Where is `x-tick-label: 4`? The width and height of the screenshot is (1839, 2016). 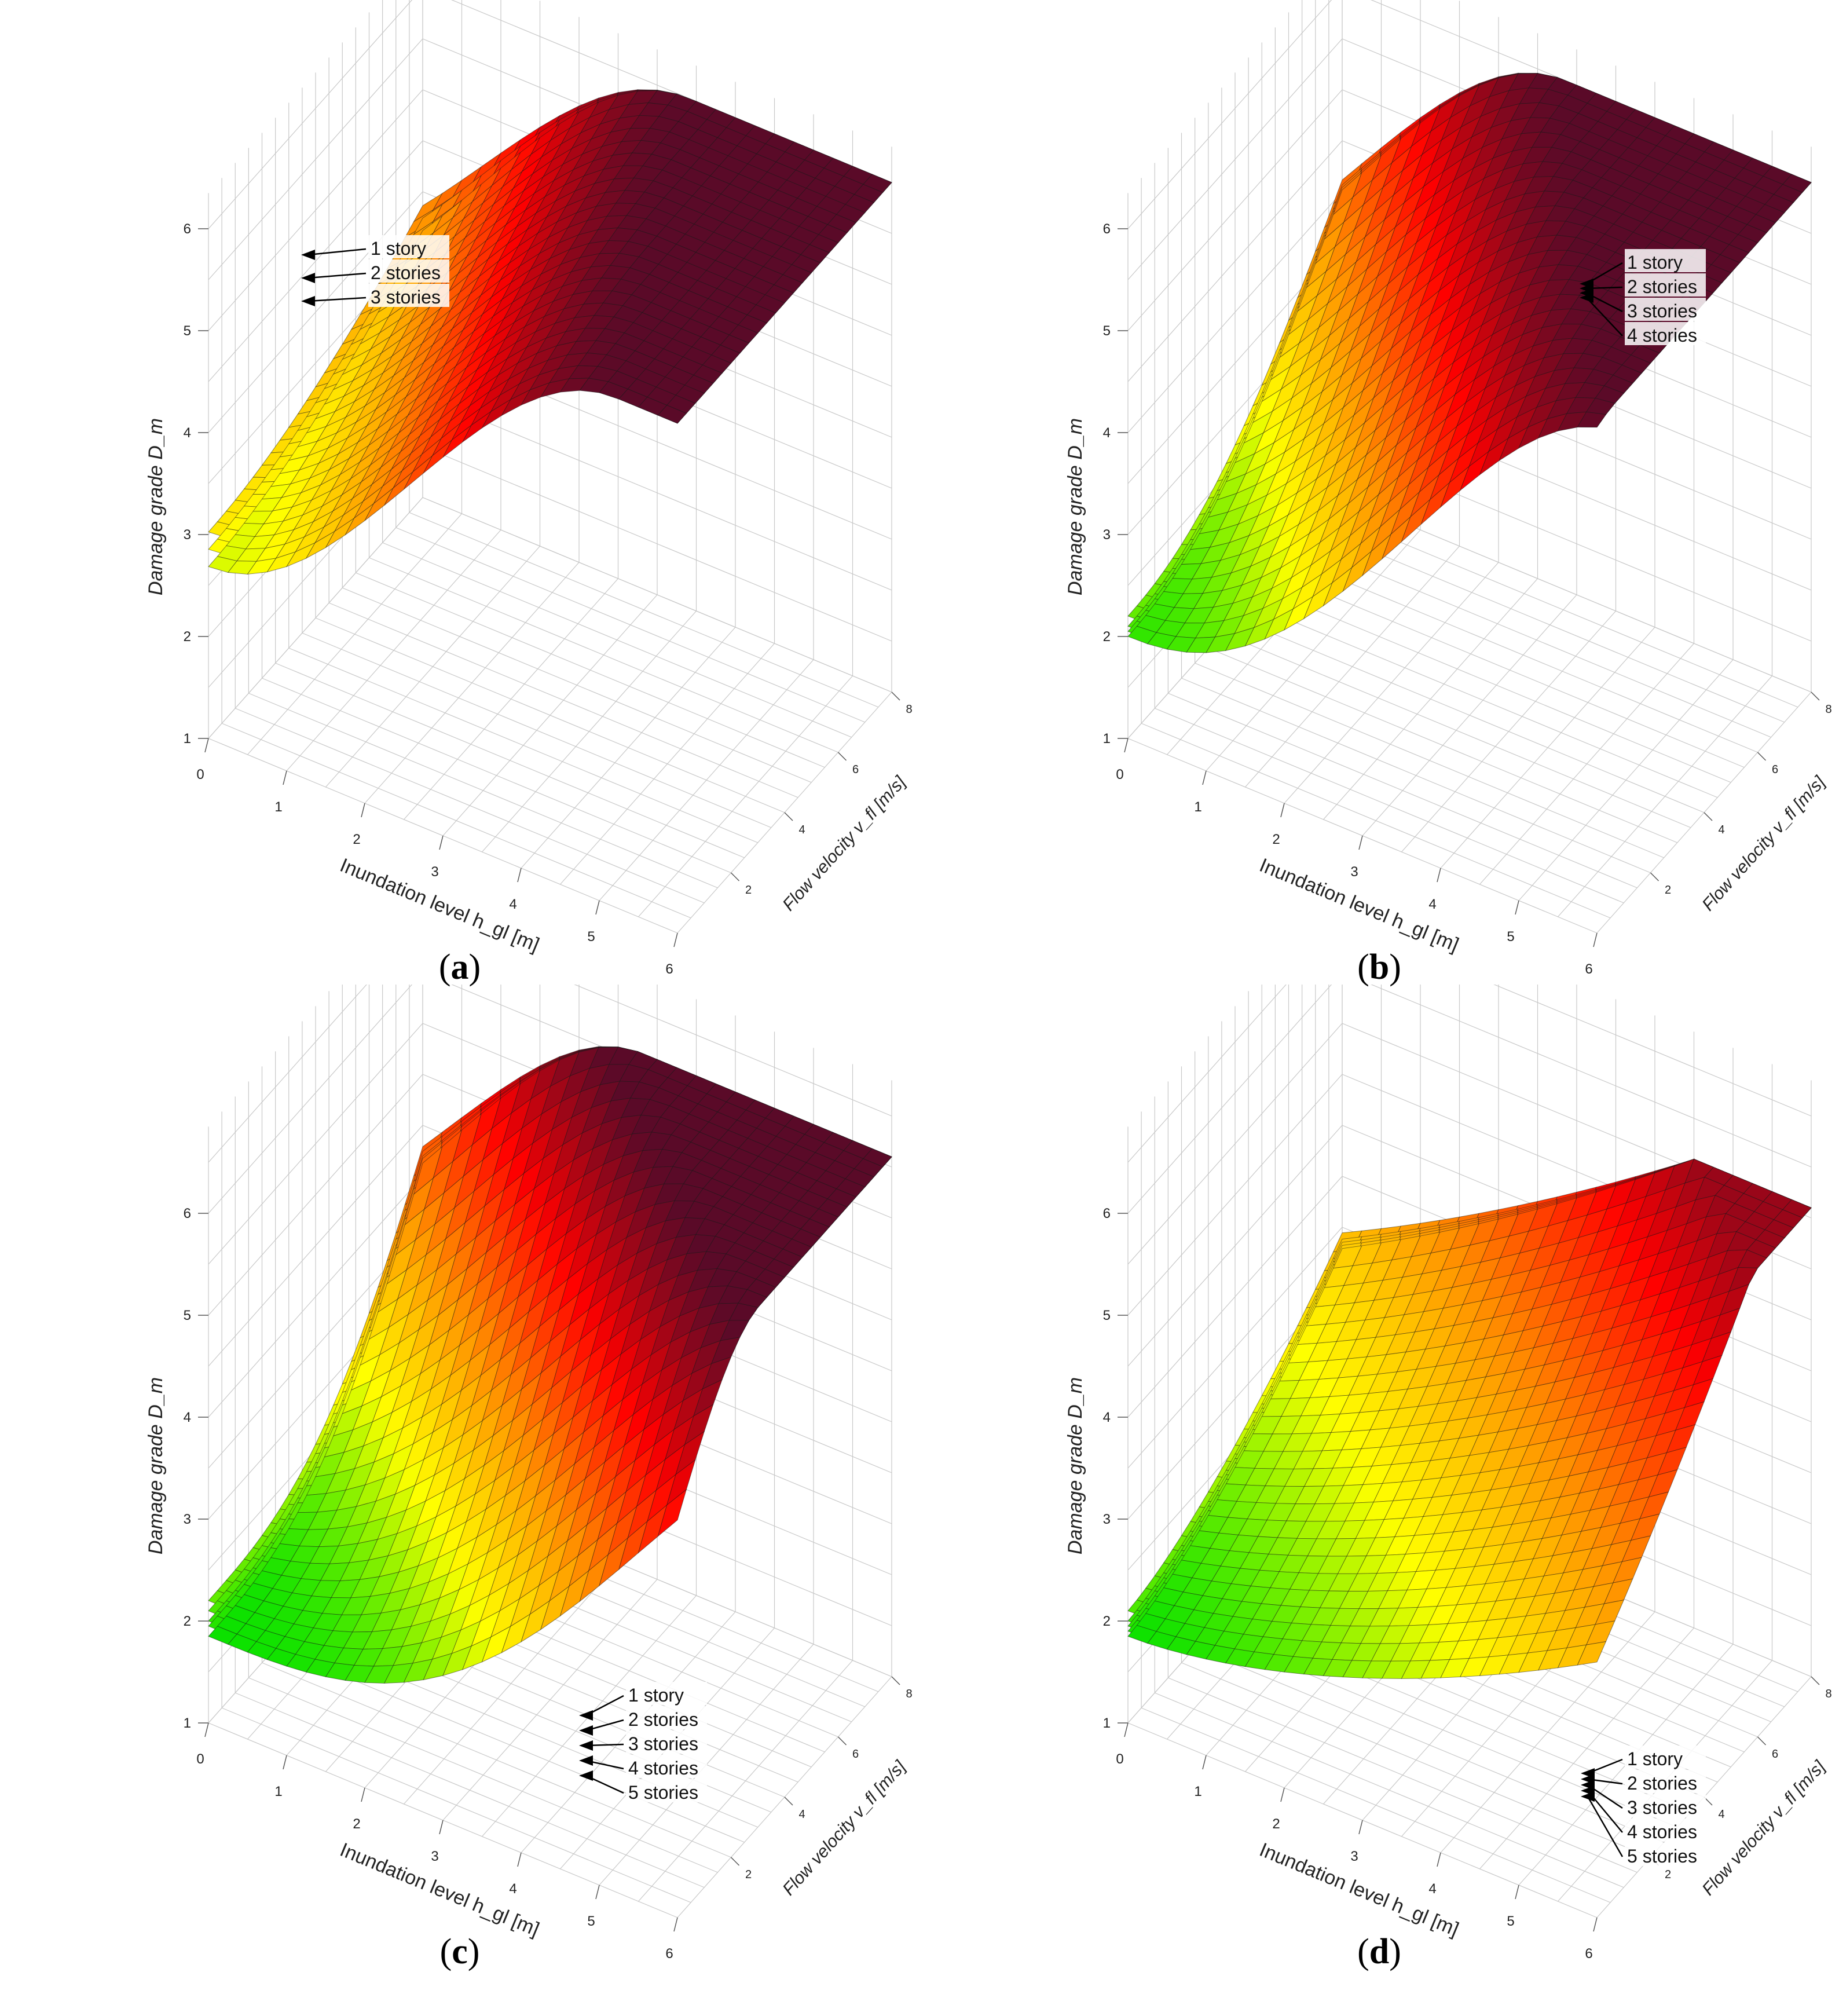 x-tick-label: 4 is located at coordinates (1432, 904).